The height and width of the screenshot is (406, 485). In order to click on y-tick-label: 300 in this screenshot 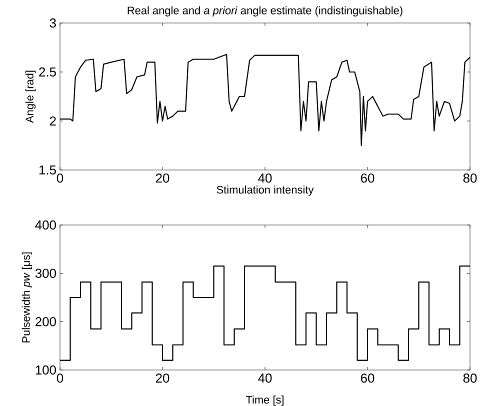, I will do `click(45, 273)`.